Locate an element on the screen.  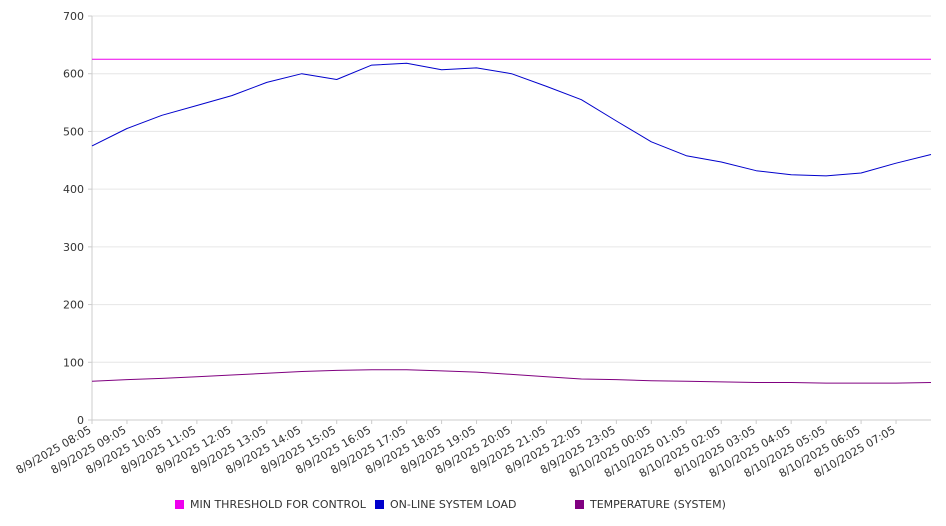
legend-label-temperature: TEMPERATURE (SYSTEM) is located at coordinates (658, 504).